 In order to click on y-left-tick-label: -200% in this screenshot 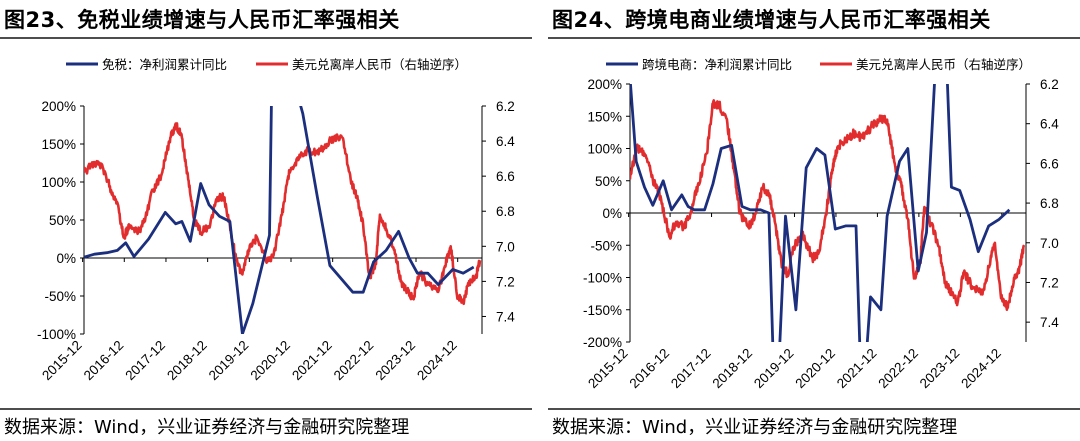, I will do `click(602, 342)`.